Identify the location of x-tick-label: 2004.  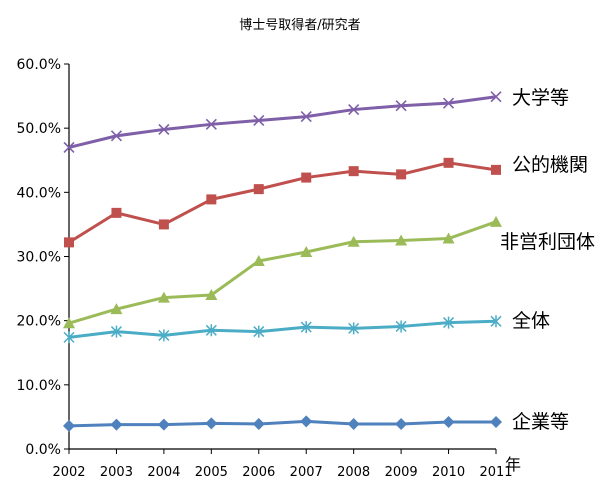
(163, 472).